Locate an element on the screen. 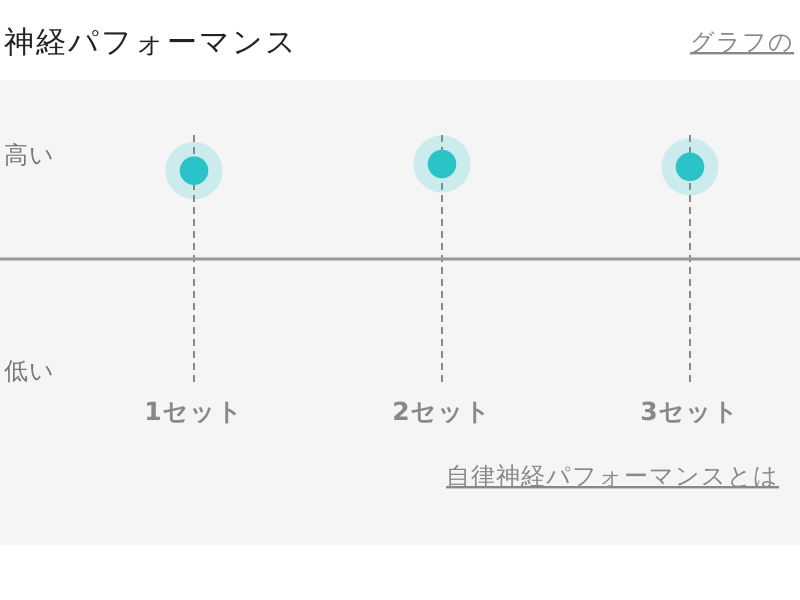  x-tick-label: 1セット is located at coordinates (194, 411).